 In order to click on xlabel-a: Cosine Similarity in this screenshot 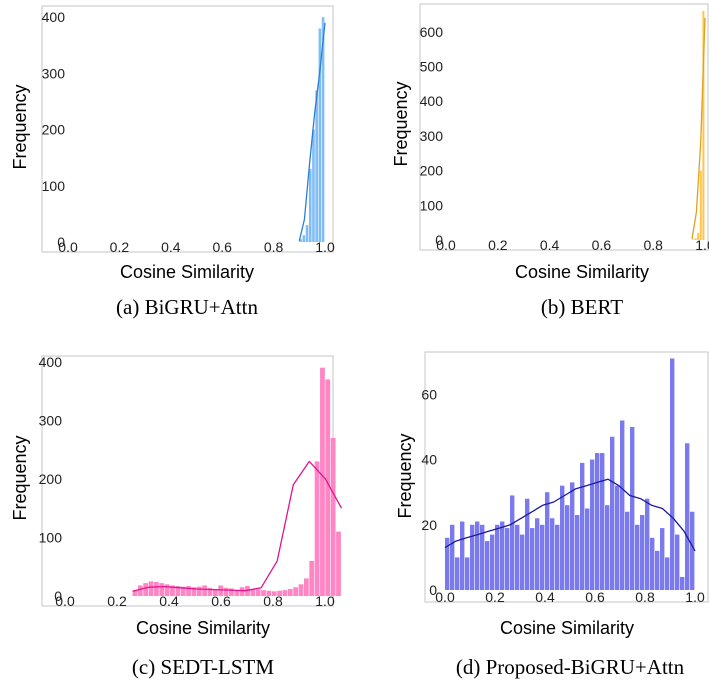, I will do `click(187, 272)`.